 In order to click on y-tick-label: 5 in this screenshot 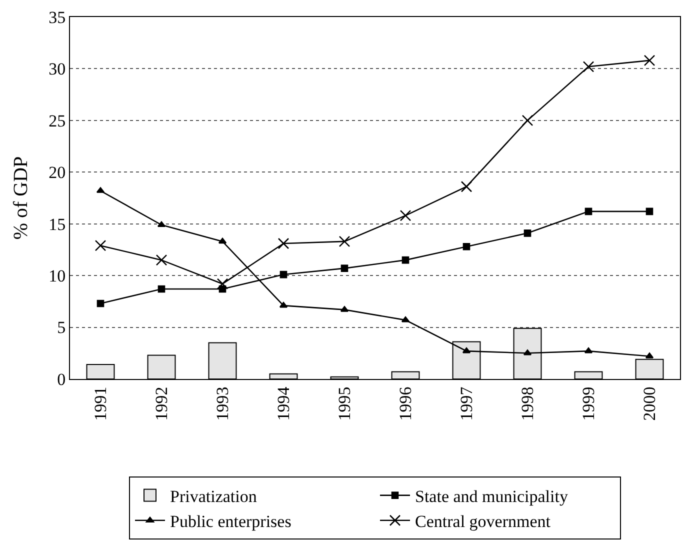, I will do `click(61, 328)`.